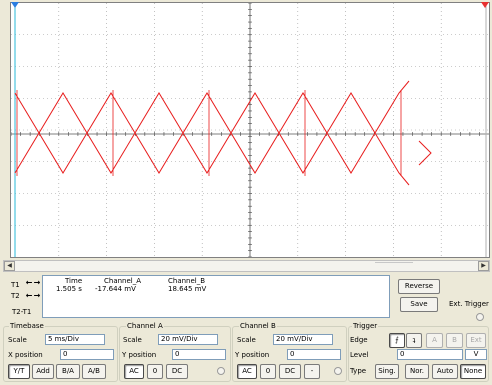 The width and height of the screenshot is (492, 385). Describe the element at coordinates (358, 371) in the screenshot. I see `trigger-type-label: Type` at that location.